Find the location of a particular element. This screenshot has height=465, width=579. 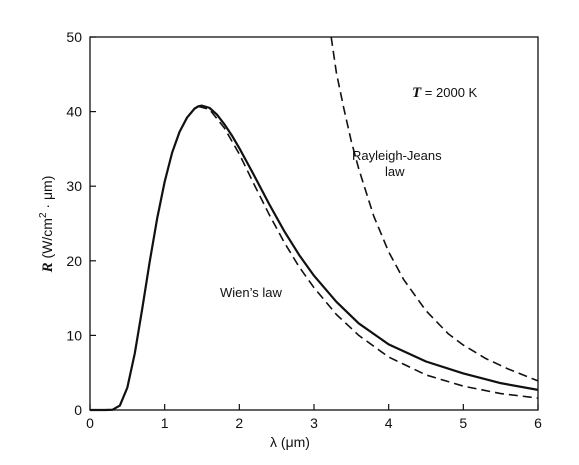

x-axis-label: λ (μm) is located at coordinates (290, 442).